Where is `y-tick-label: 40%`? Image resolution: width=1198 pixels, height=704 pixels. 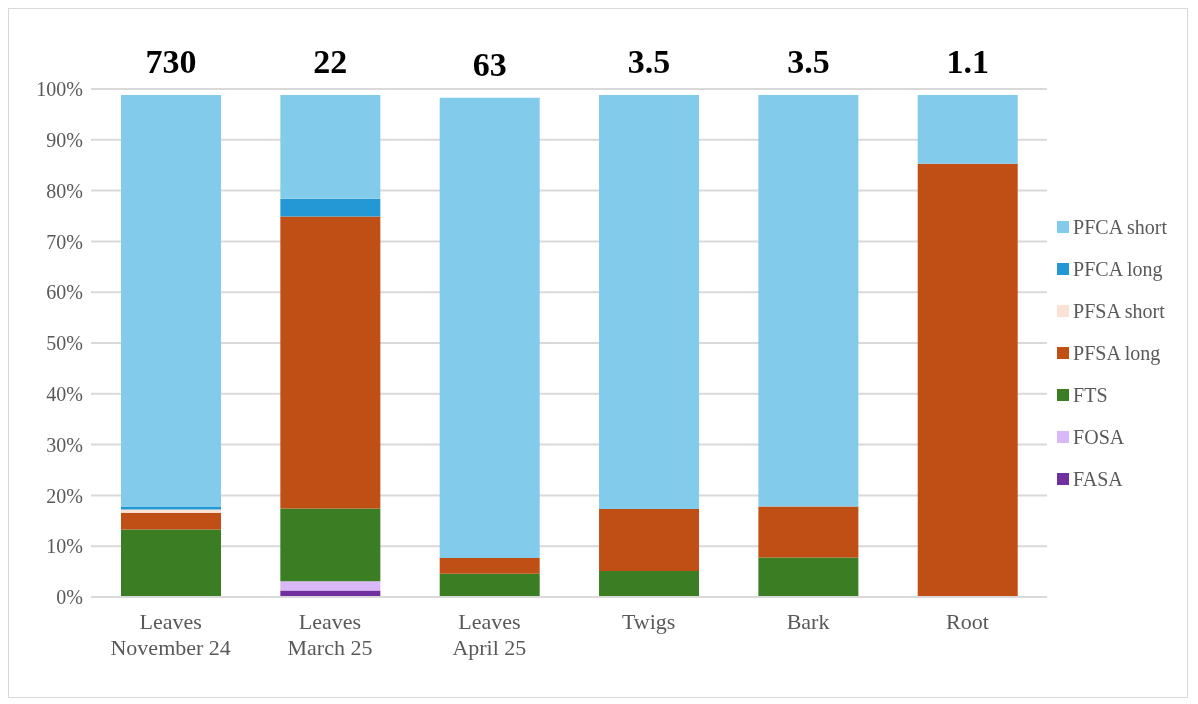
y-tick-label: 40% is located at coordinates (64, 393).